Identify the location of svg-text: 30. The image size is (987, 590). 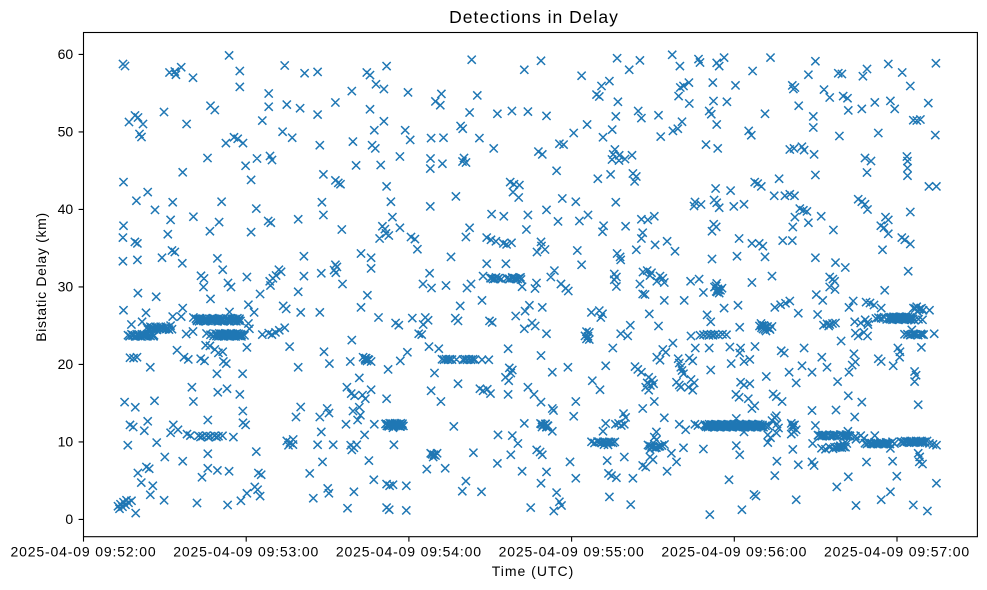
(66, 287).